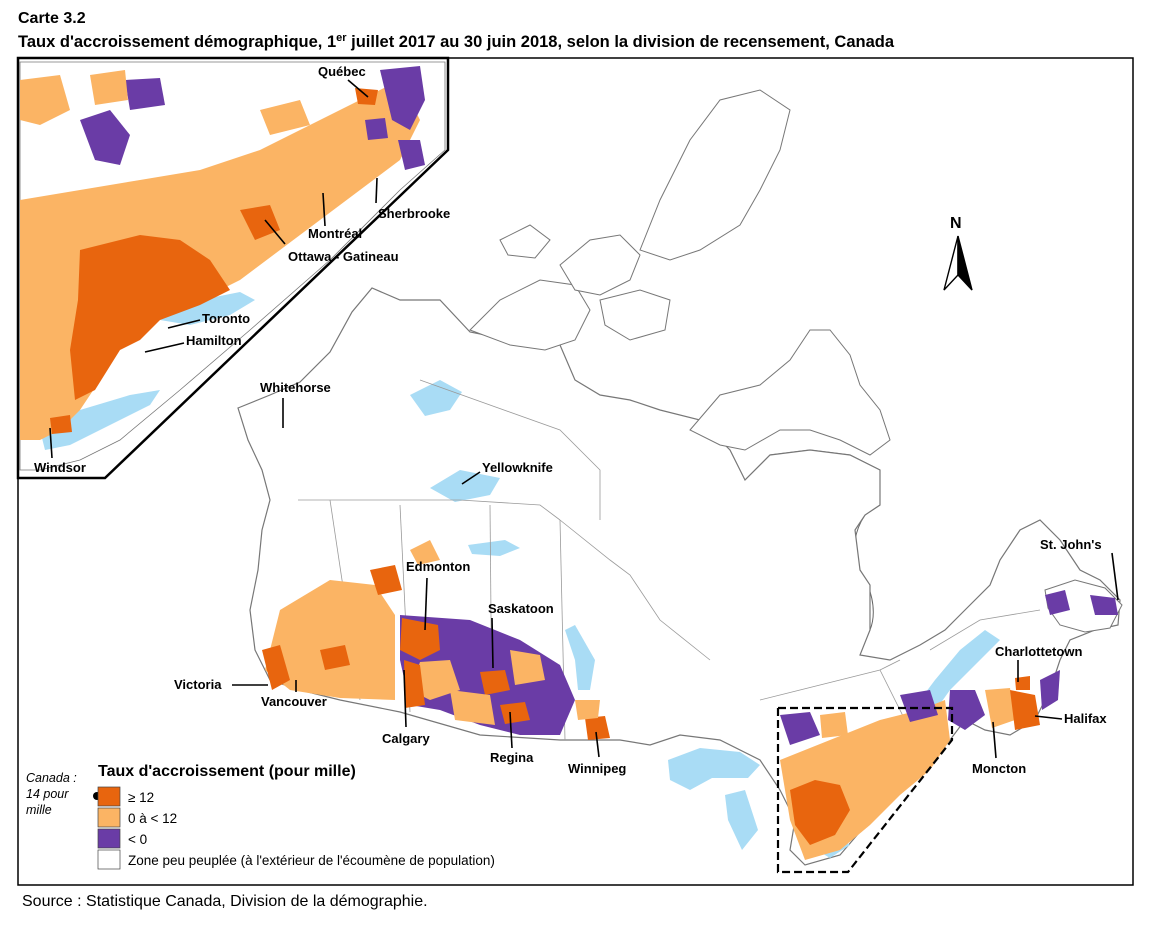 Image resolution: width=1150 pixels, height=935 pixels. Describe the element at coordinates (152, 818) in the screenshot. I see `legend-label-mid: 0 à < 12` at that location.